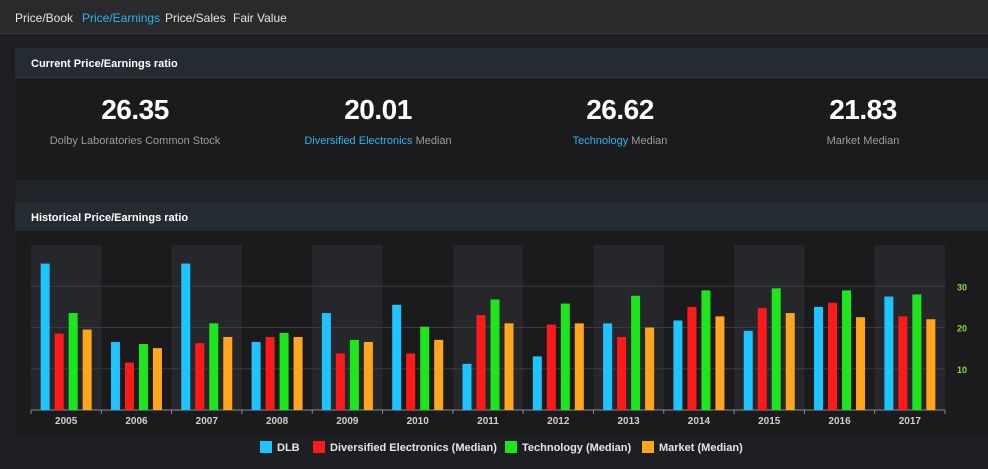 This screenshot has width=988, height=469. Describe the element at coordinates (839, 421) in the screenshot. I see `x-tick-label: 2016` at that location.